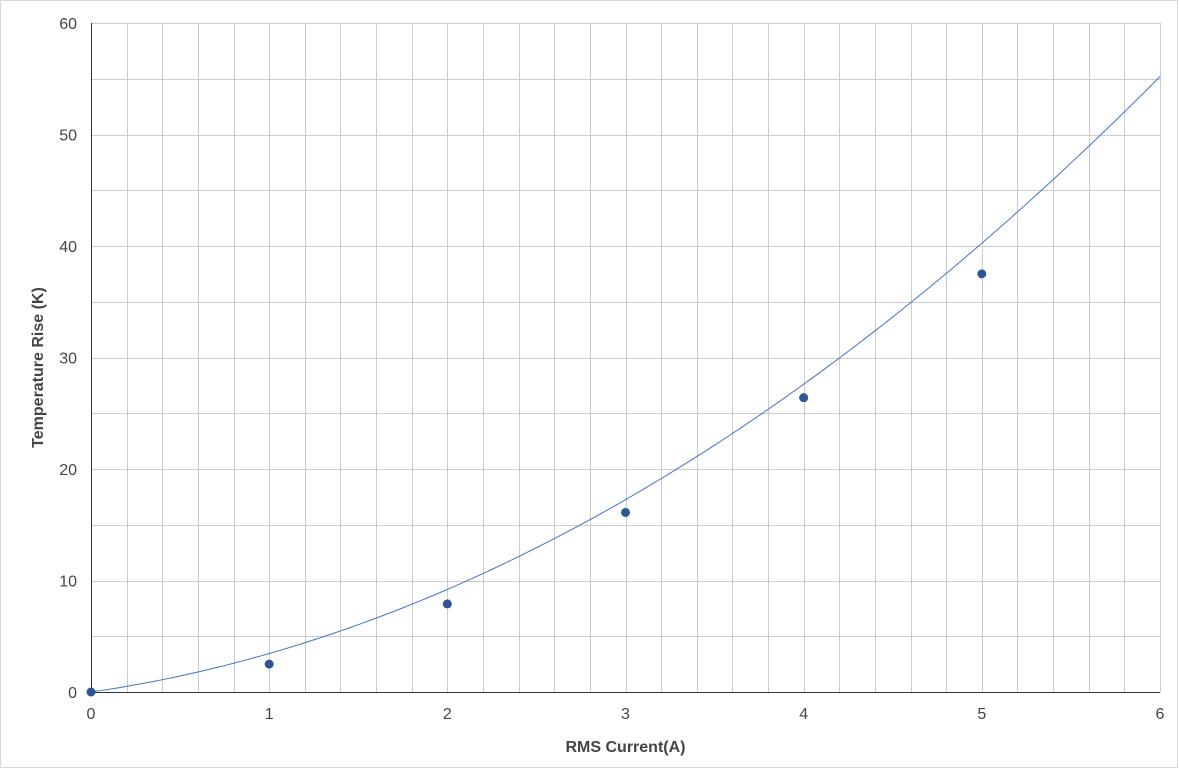 The image size is (1179, 769). I want to click on x-tick-label: 3, so click(625, 714).